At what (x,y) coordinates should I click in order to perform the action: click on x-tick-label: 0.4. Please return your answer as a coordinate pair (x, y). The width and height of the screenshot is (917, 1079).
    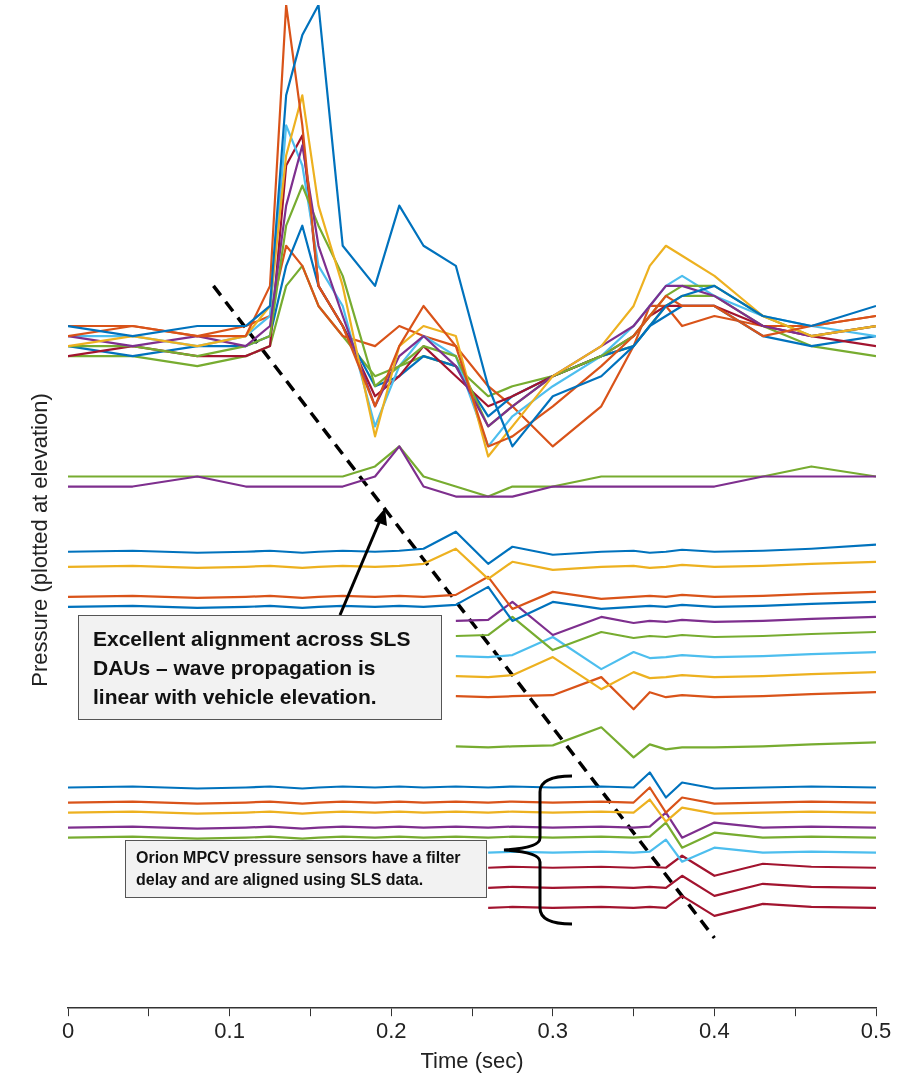
    Looking at the image, I should click on (714, 1031).